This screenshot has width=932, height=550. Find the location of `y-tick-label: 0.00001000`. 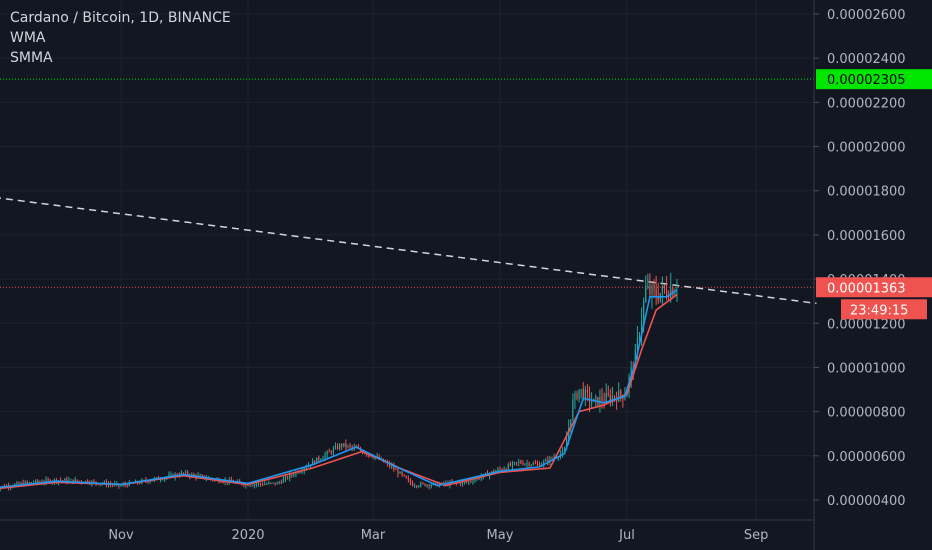

y-tick-label: 0.00001000 is located at coordinates (866, 368).